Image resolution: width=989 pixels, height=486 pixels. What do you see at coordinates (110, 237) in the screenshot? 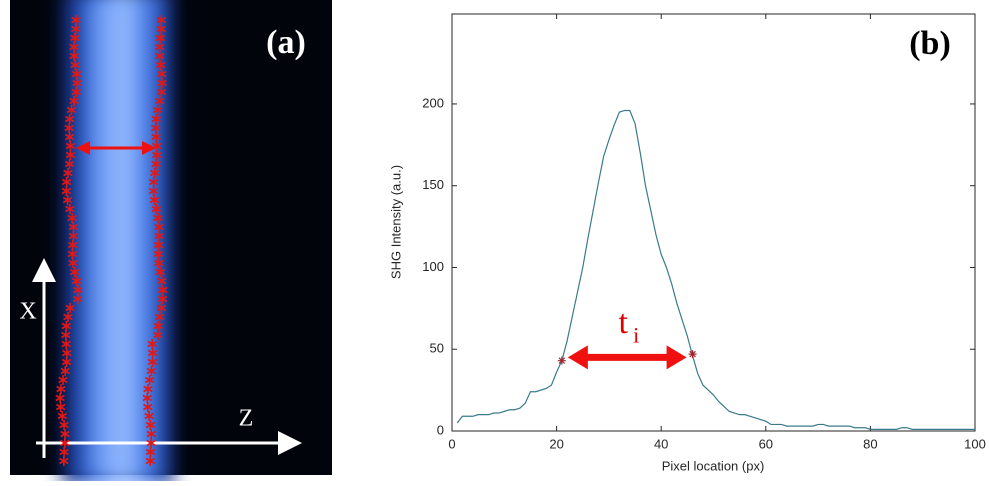
I see `fiber-core` at bounding box center [110, 237].